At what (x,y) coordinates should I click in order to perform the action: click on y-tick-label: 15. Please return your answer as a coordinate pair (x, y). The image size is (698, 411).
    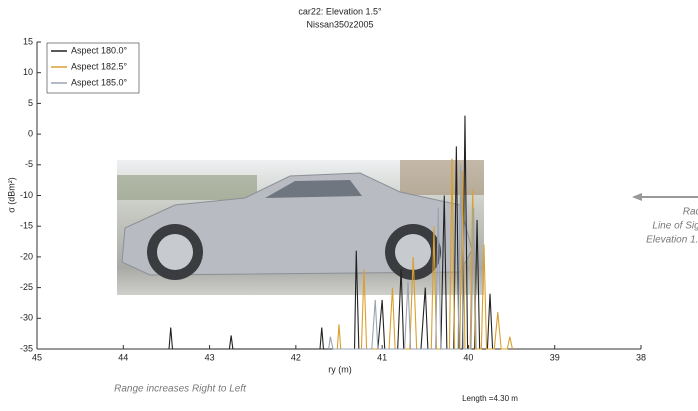
    Looking at the image, I should click on (28, 41).